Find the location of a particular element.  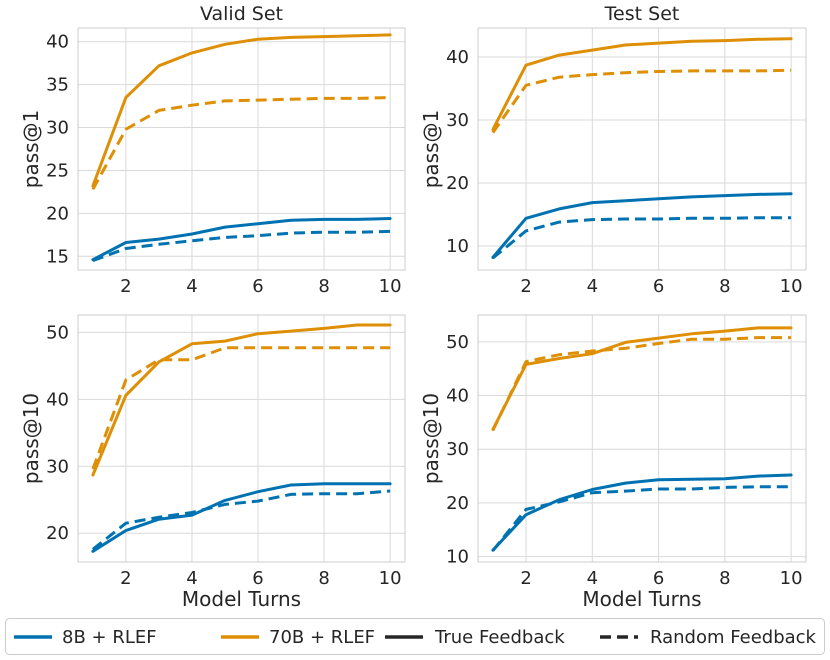

legend-label: 8B + RLEF is located at coordinates (109, 637).